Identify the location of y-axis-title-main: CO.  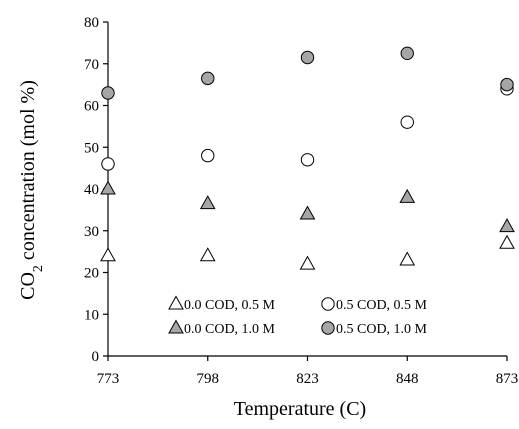
(28, 286).